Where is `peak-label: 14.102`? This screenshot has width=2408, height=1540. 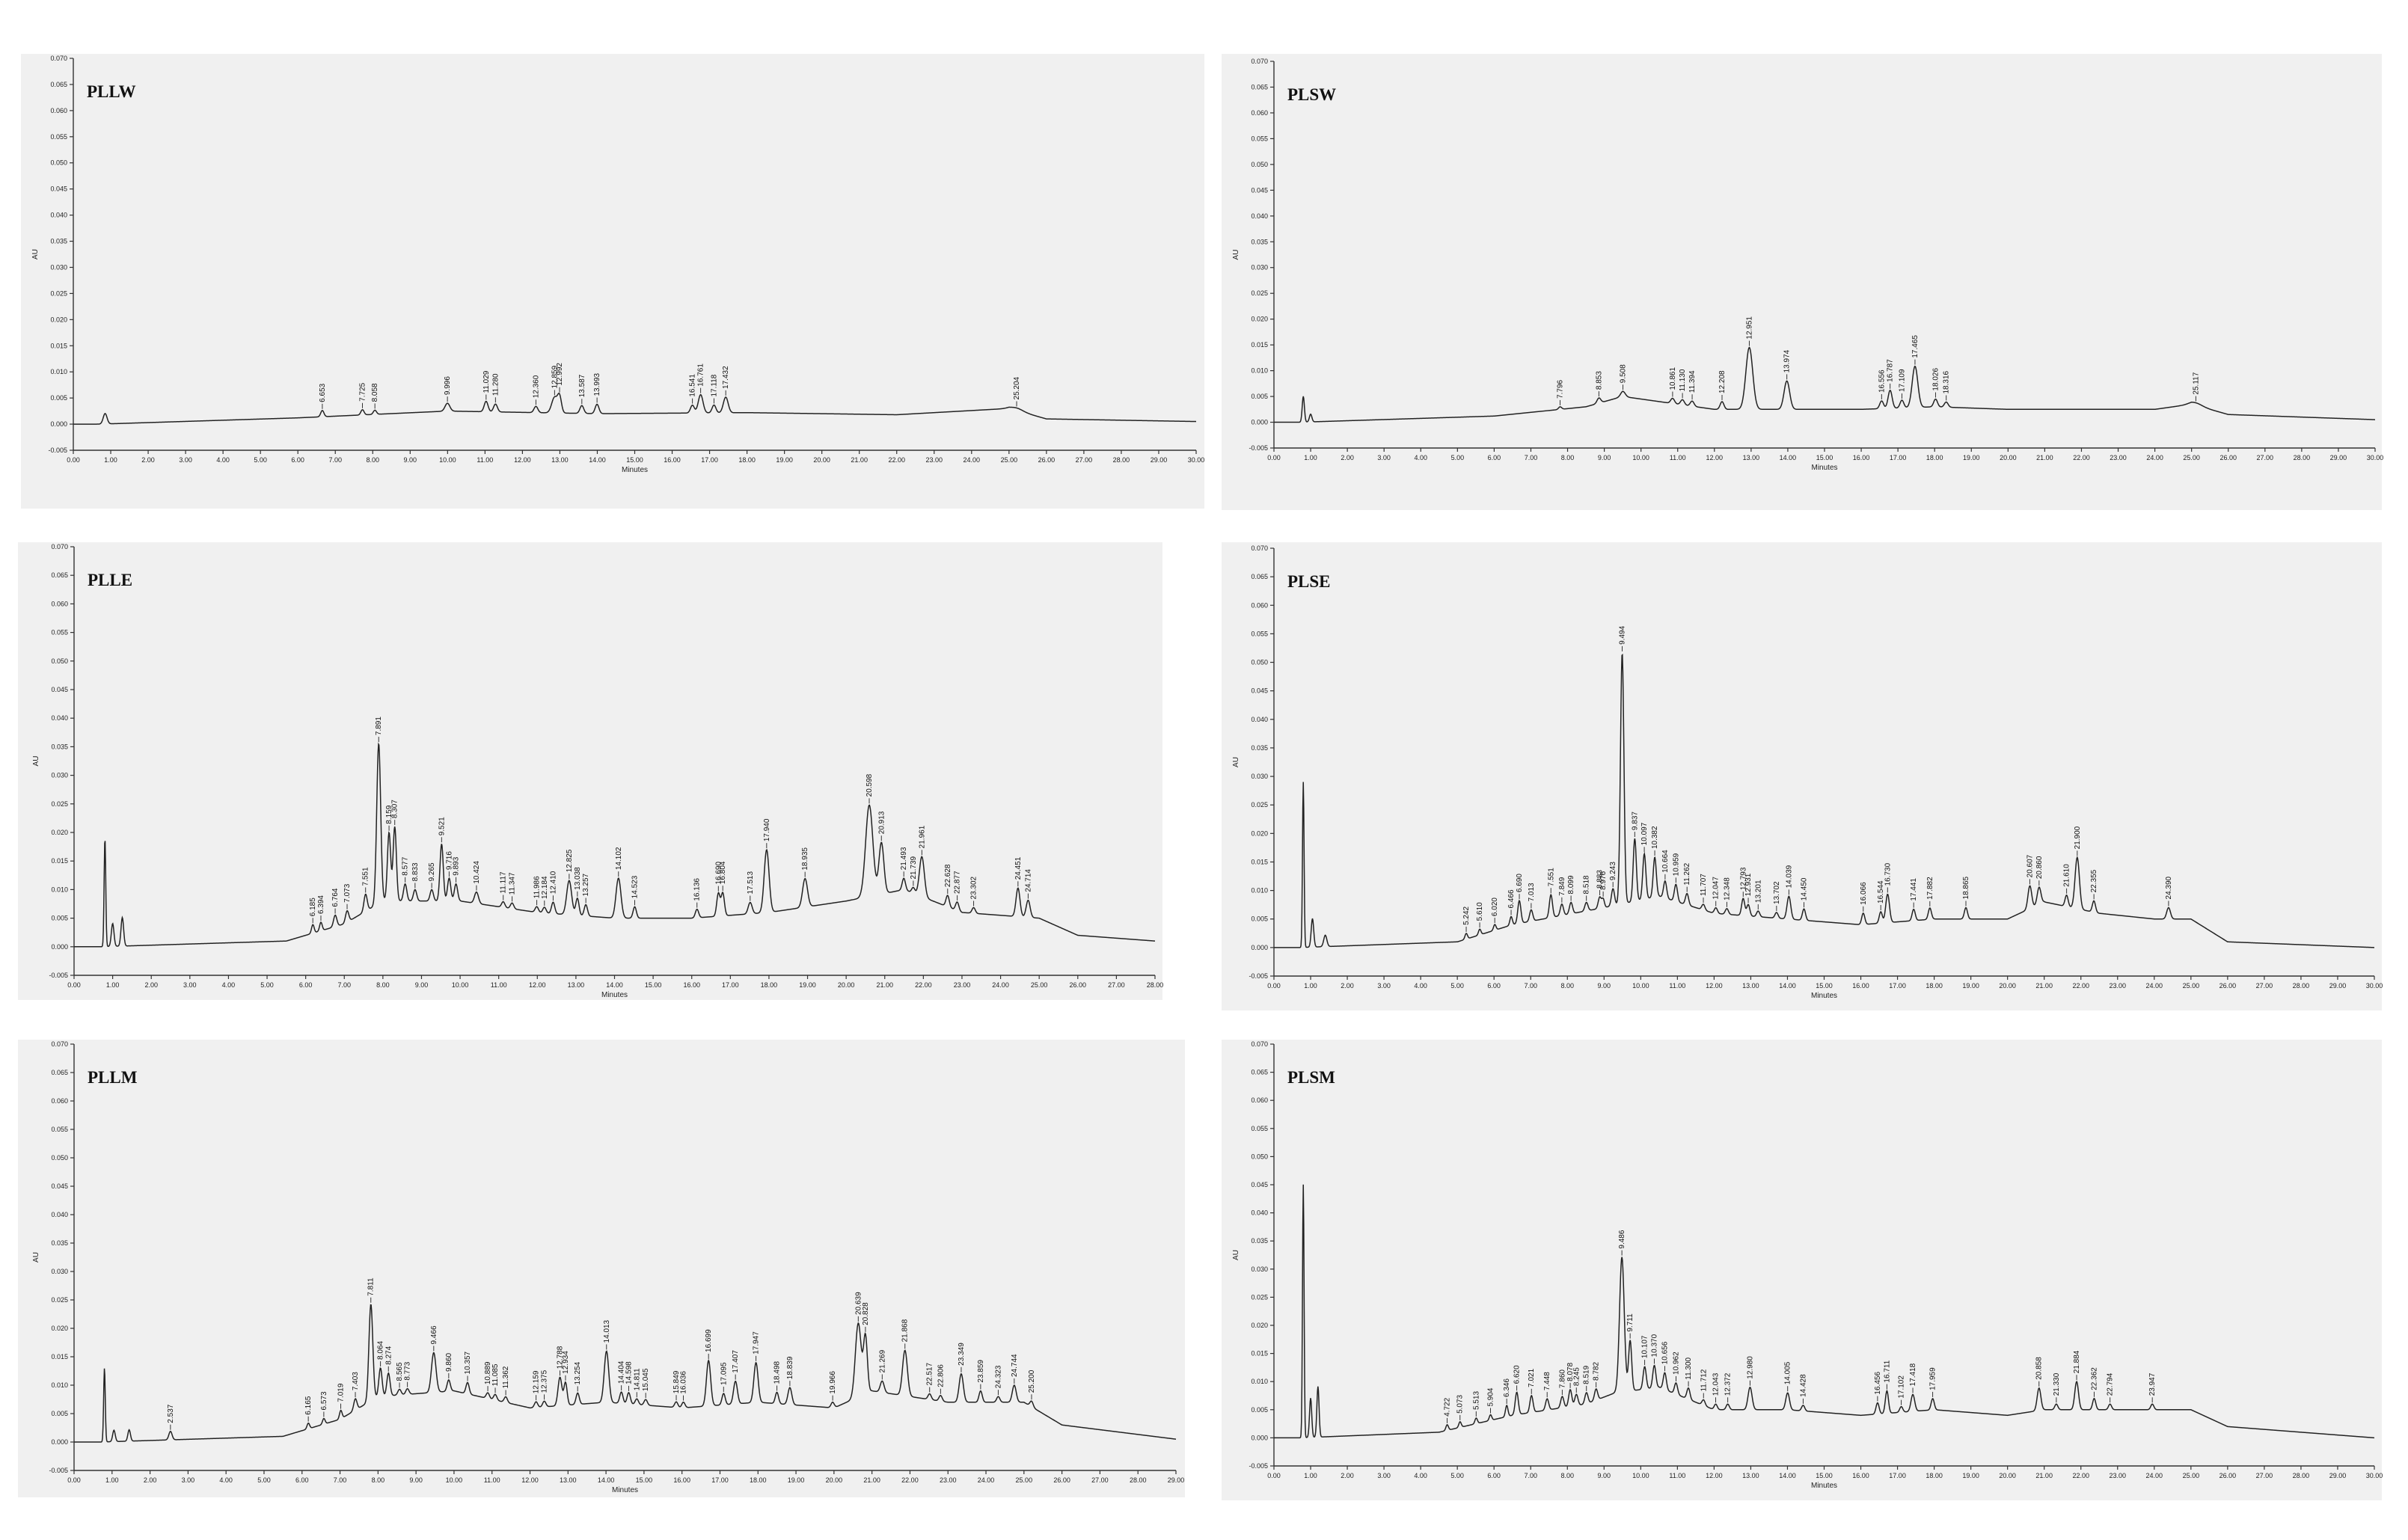
peak-label: 14.102 is located at coordinates (619, 858).